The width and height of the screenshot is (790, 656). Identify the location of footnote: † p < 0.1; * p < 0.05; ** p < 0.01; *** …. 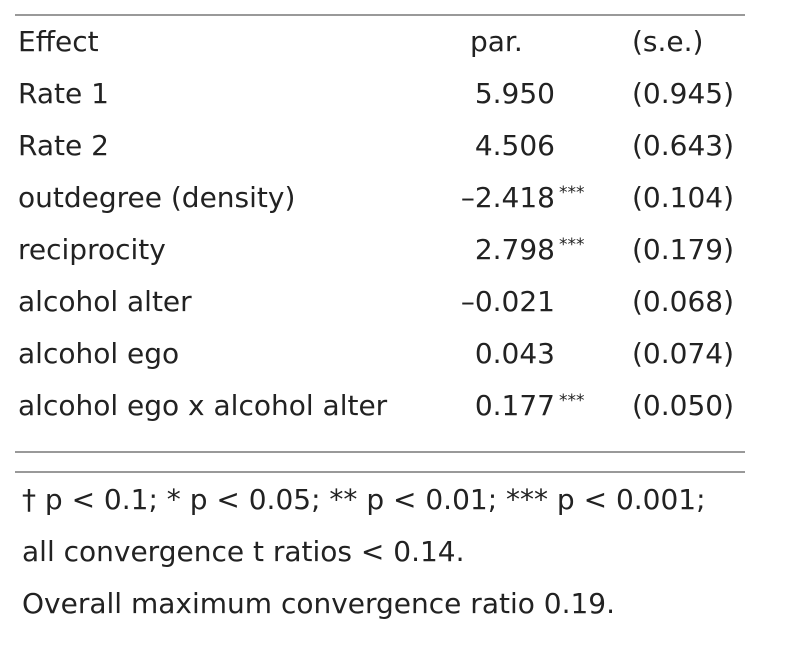
(364, 499).